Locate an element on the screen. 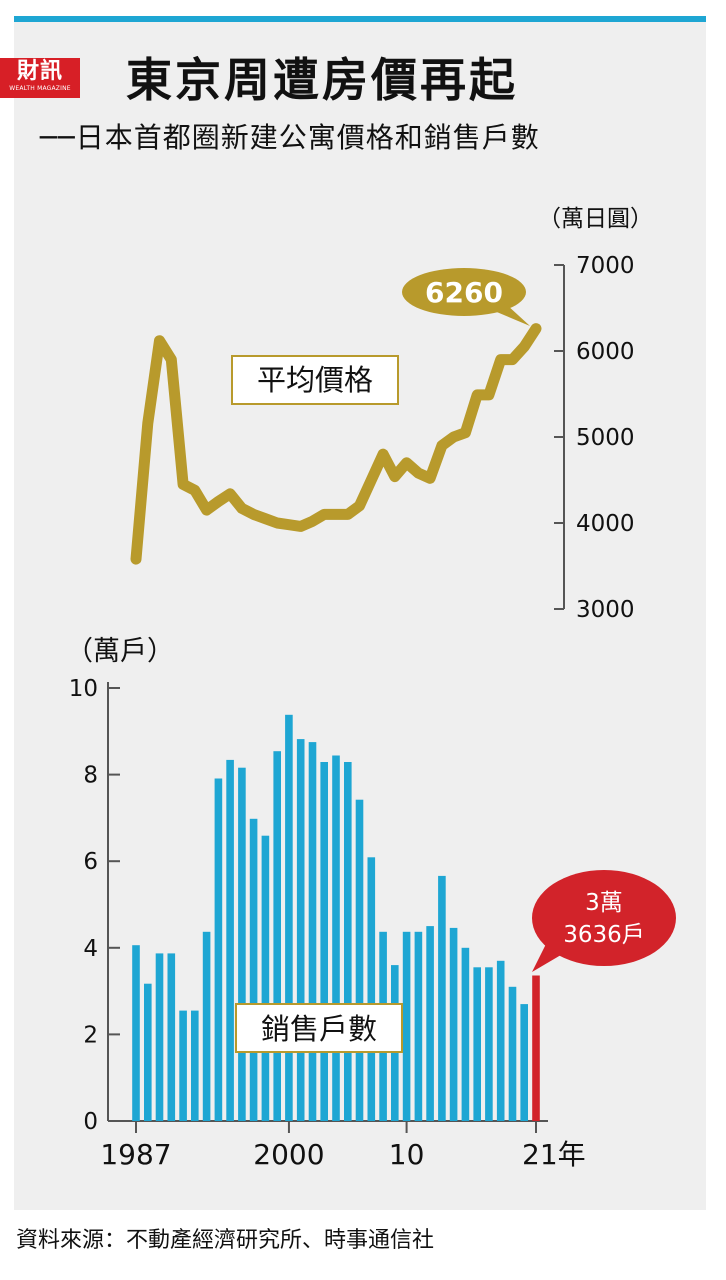 This screenshot has height=1280, width=726. bar-callout-line2: 3636戶 is located at coordinates (604, 935).